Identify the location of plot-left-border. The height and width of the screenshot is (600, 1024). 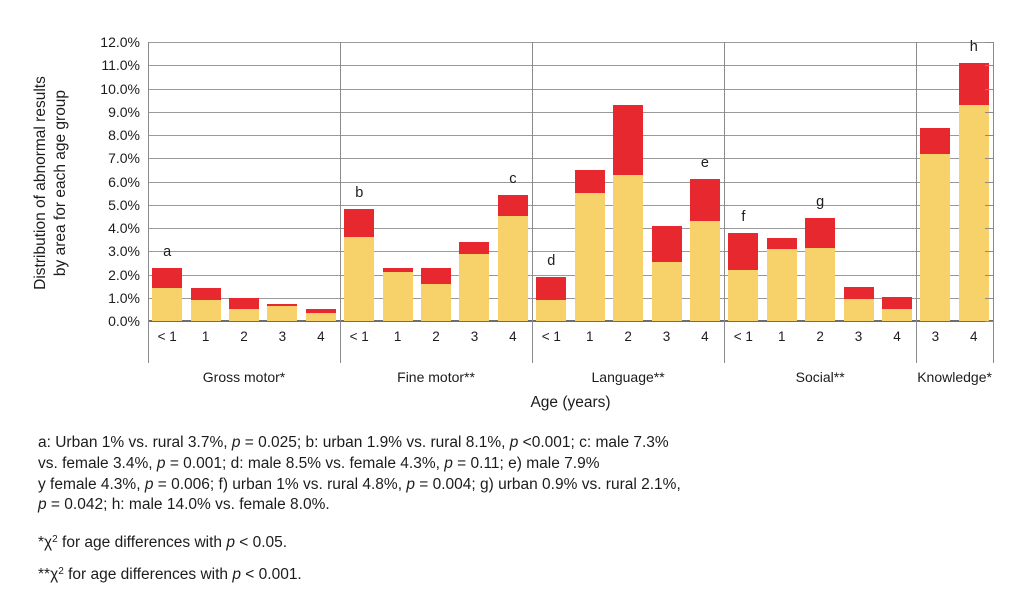
(148, 202).